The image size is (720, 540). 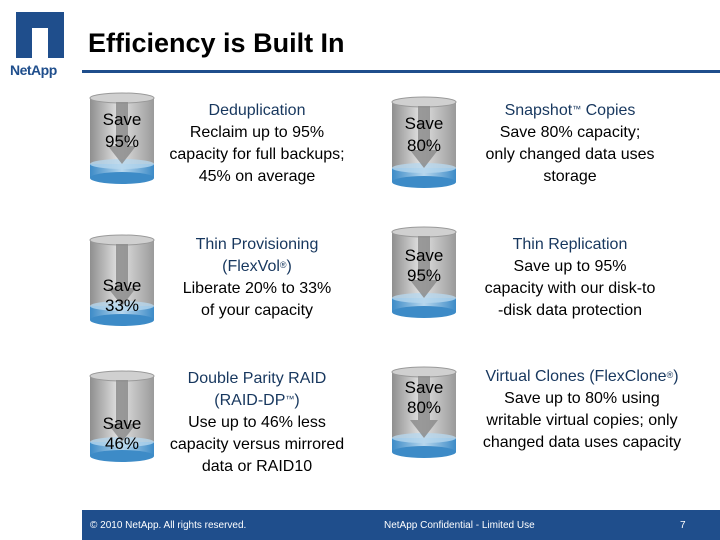 I want to click on feature-line: only changed data uses, so click(x=570, y=154).